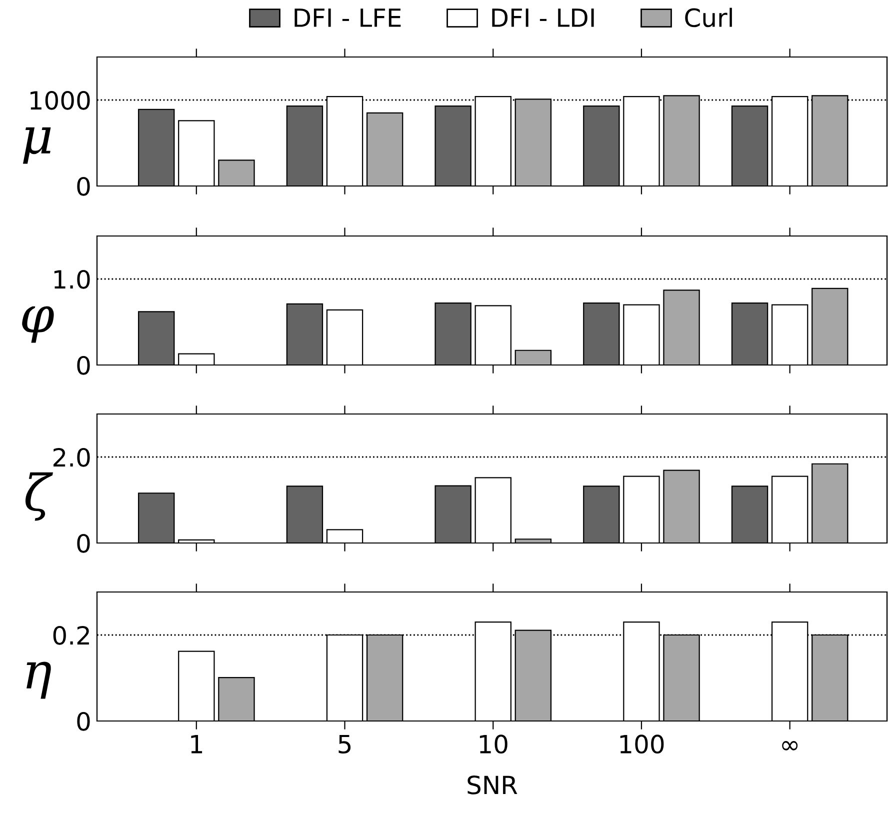  I want to click on x-tick-label: 1, so click(196, 744).